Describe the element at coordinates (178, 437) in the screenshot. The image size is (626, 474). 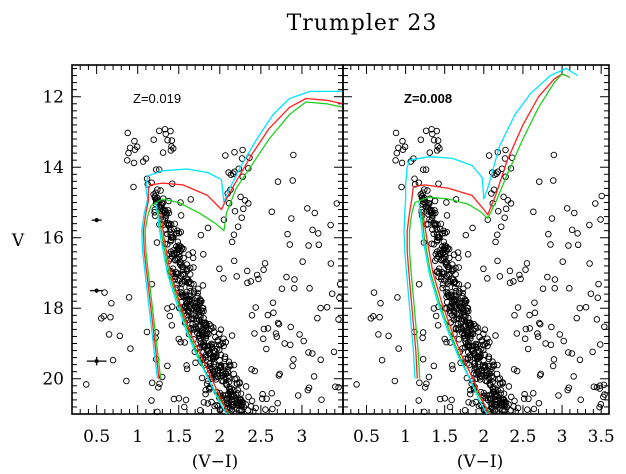
I see `x-tick-label: 1.5` at that location.